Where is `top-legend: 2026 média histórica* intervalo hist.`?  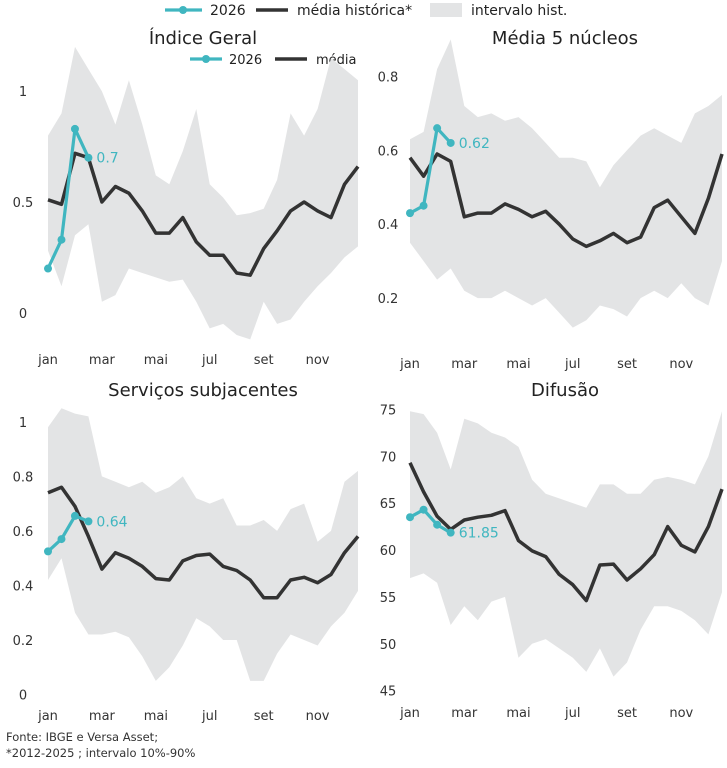
top-legend: 2026 média histórica* intervalo hist. is located at coordinates (366, 11).